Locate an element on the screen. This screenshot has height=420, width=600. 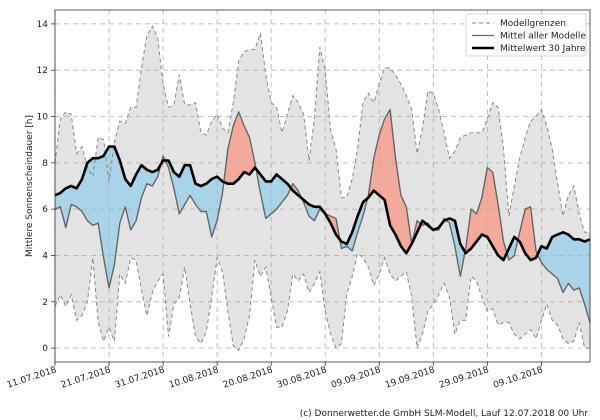
legend-label-model-bounds: Modellgrenzen is located at coordinates (533, 24).